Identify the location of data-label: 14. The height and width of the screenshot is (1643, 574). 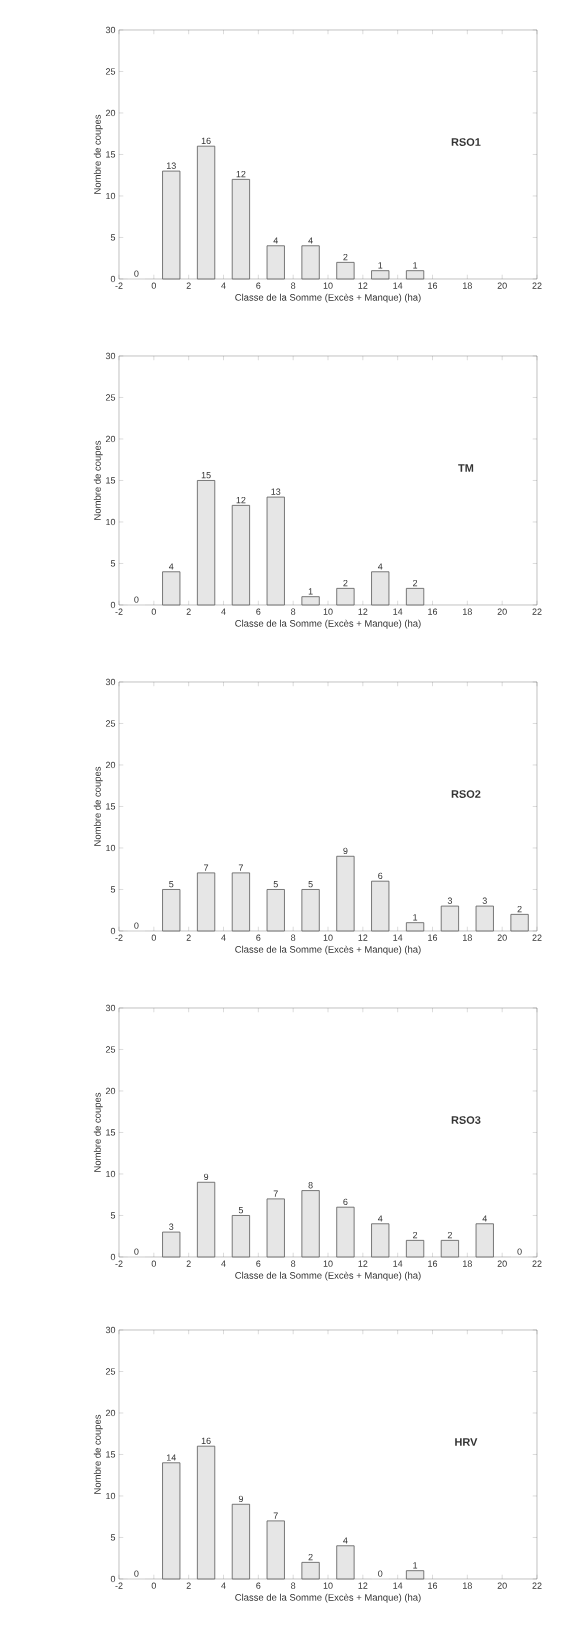
(171, 1457).